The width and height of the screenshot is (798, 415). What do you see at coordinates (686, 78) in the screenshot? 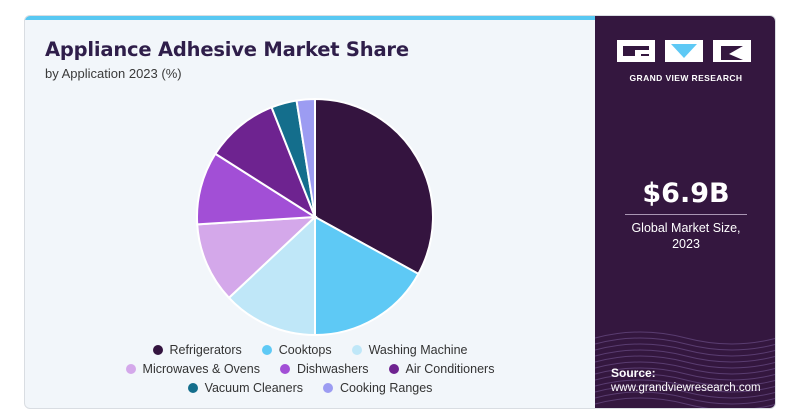
I see `brand-name: GRAND VIEW RESEARCH` at bounding box center [686, 78].